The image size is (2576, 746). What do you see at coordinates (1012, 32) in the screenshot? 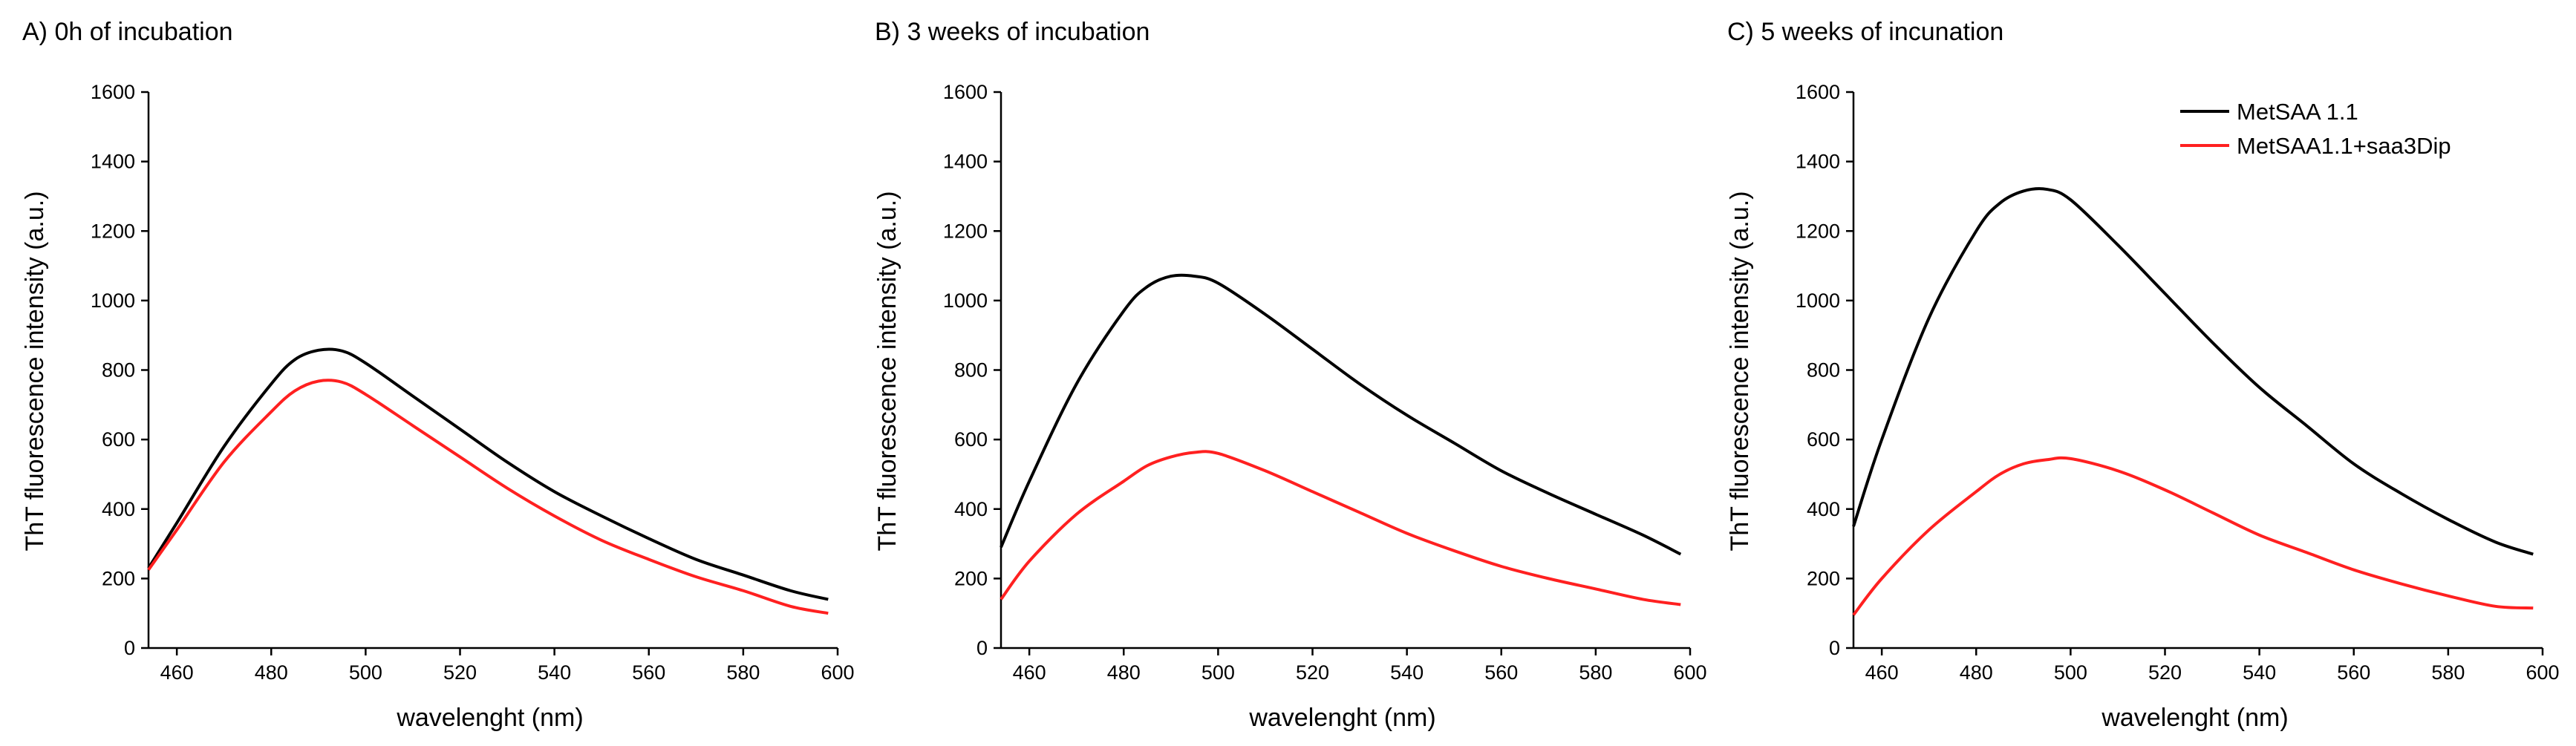
I see `panel-b-title: B) 3 weeks of incubation` at bounding box center [1012, 32].